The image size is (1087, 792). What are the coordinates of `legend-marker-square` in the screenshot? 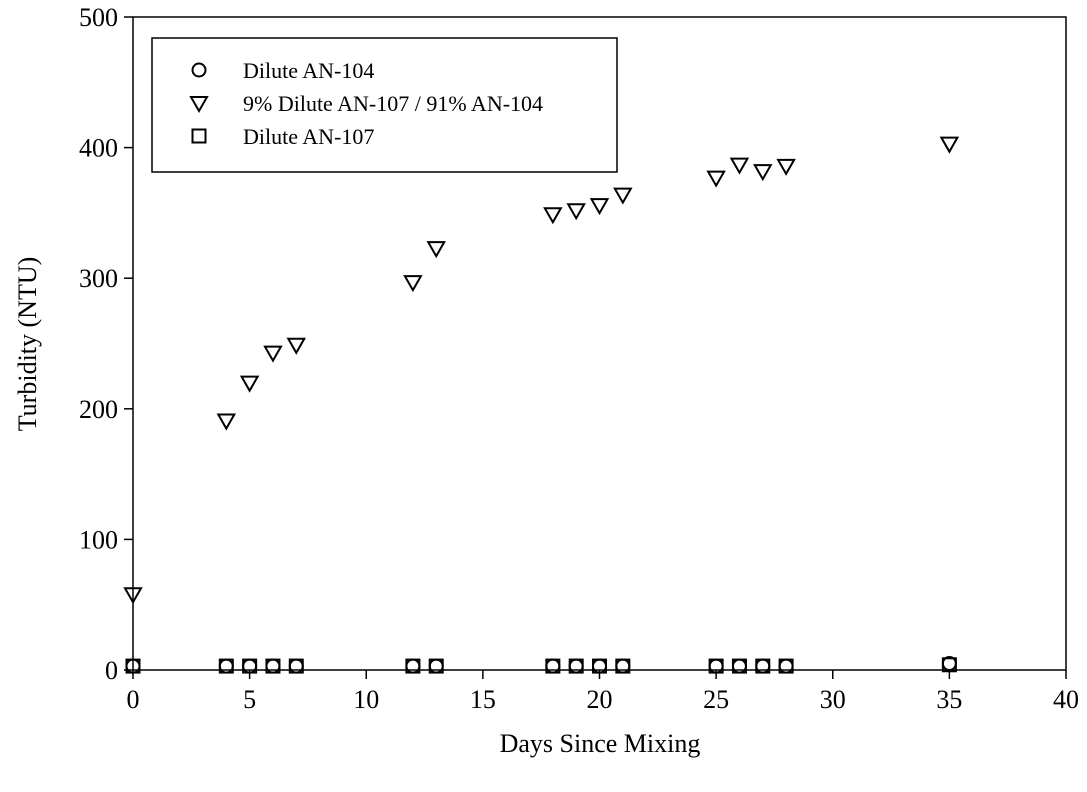 It's located at (199, 136).